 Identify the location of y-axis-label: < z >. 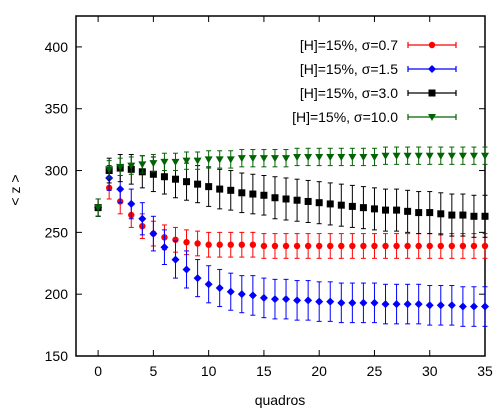
(15, 189).